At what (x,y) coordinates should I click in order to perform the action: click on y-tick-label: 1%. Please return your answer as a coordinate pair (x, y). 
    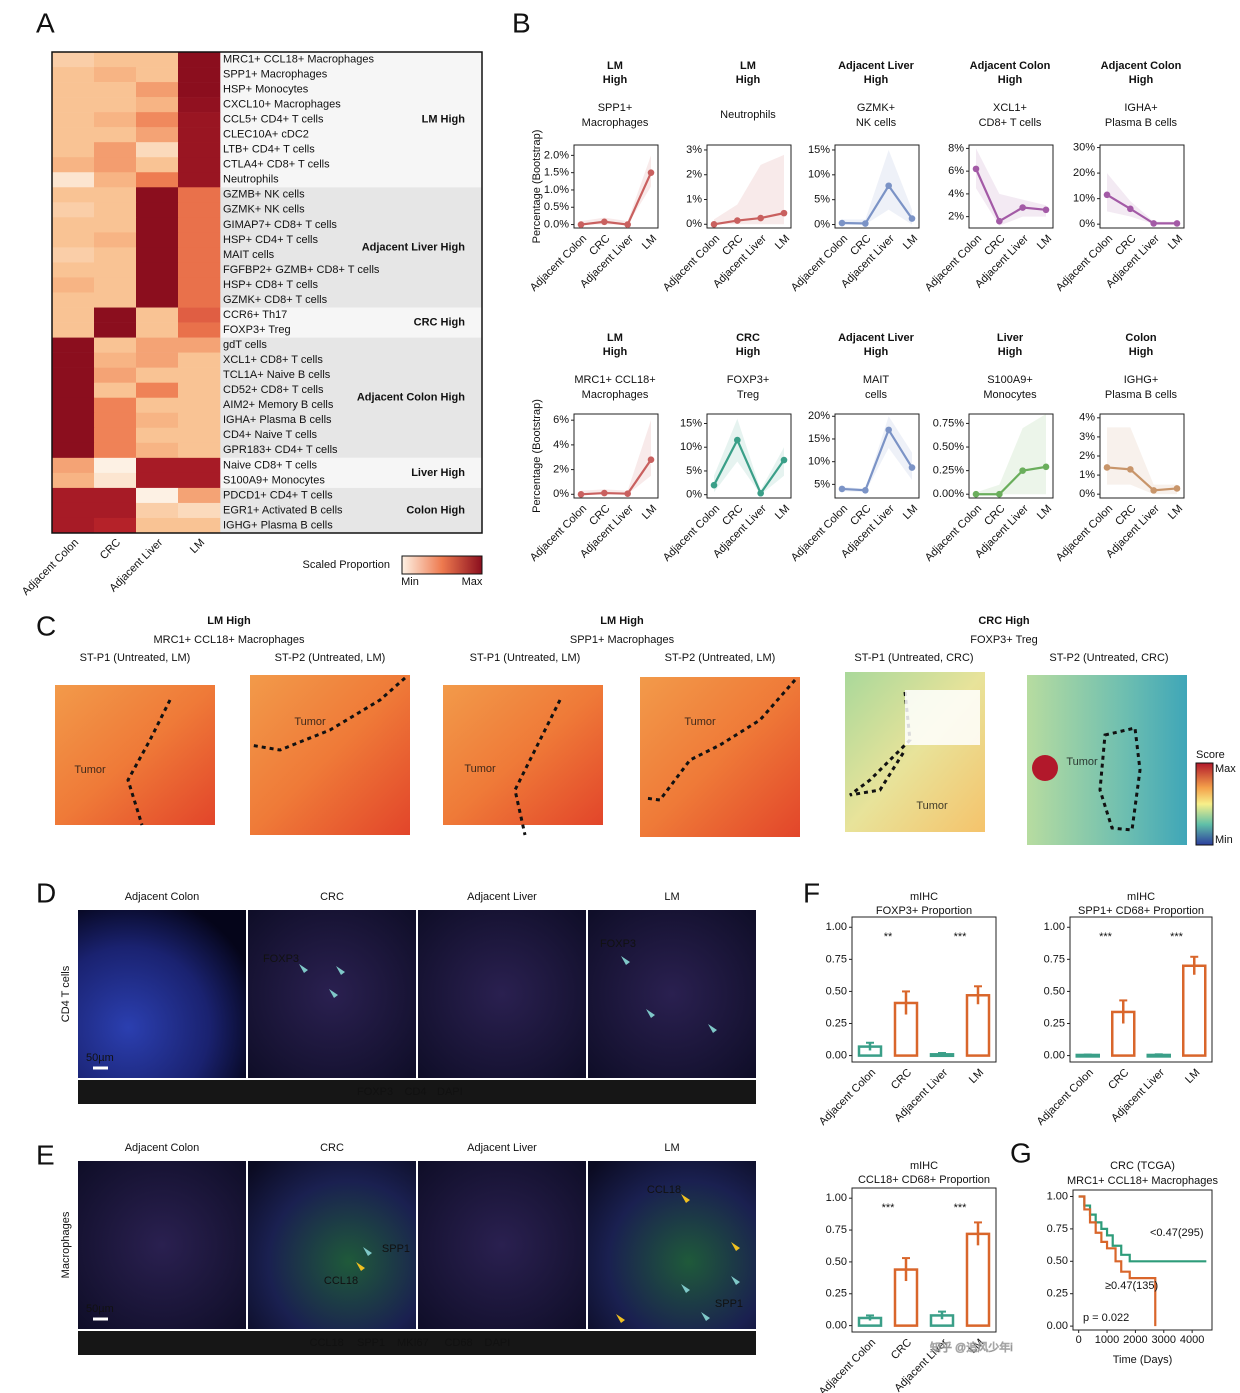
    Looking at the image, I should click on (1087, 475).